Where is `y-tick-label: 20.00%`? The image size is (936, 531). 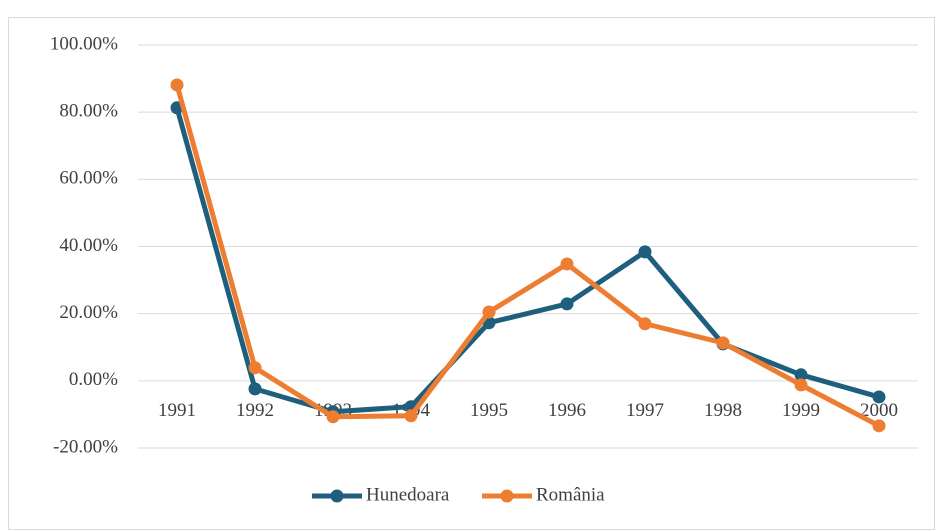
y-tick-label: 20.00% is located at coordinates (88, 312).